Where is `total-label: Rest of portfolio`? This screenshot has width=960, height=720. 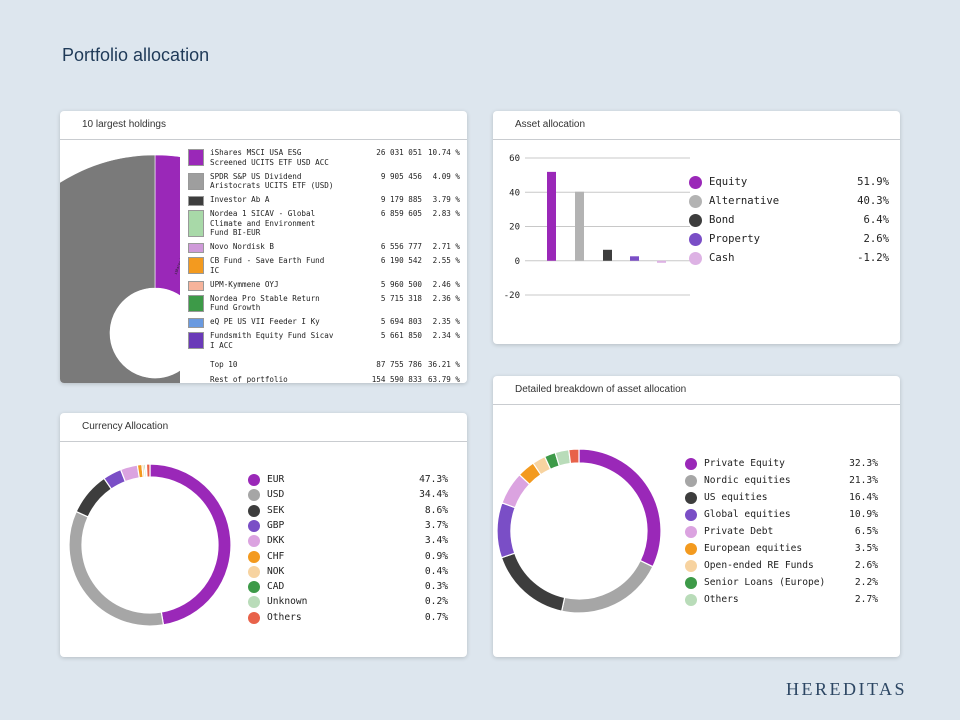
total-label: Rest of portfolio is located at coordinates (249, 379).